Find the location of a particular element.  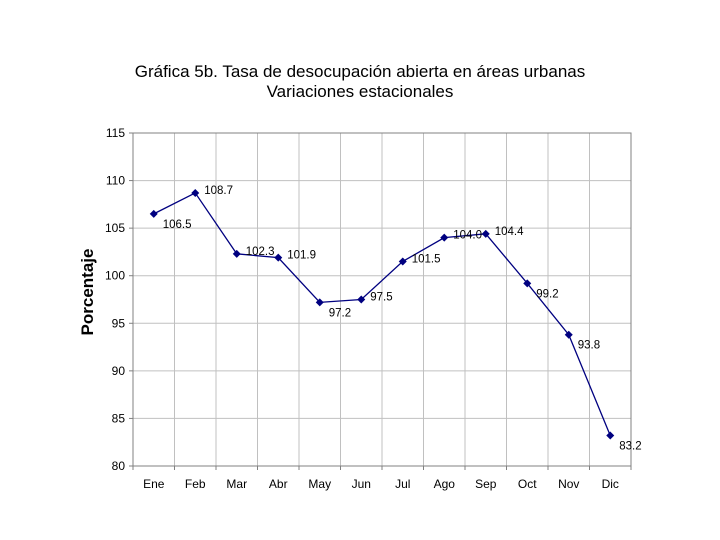

y-tick-label: 105 is located at coordinates (115, 228).